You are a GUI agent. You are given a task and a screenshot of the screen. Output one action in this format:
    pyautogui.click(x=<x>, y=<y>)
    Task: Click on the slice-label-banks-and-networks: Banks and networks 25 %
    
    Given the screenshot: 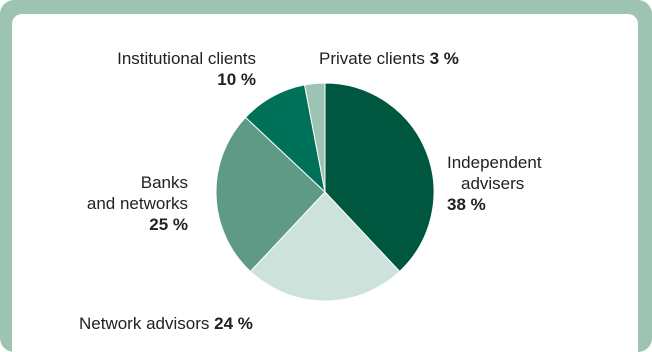 What is the action you would take?
    pyautogui.click(x=137, y=203)
    